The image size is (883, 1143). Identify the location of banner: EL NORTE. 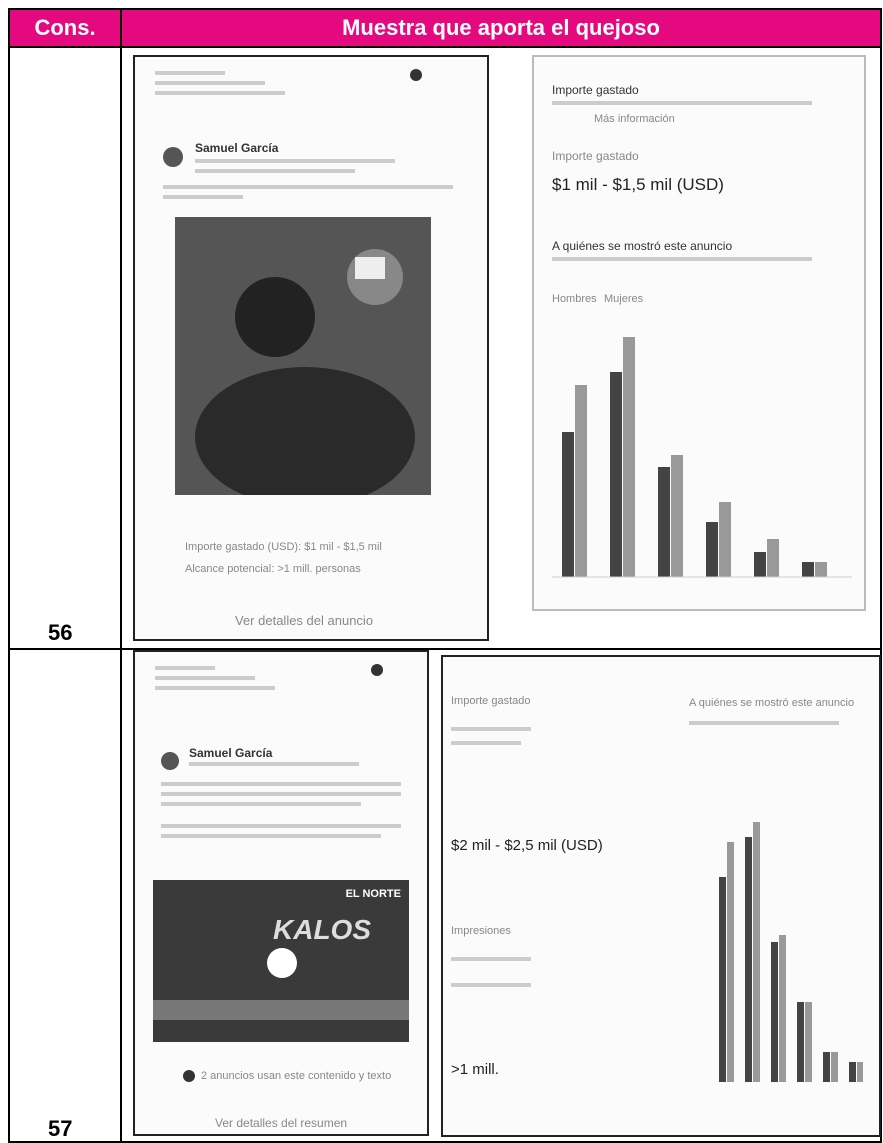
(373, 894).